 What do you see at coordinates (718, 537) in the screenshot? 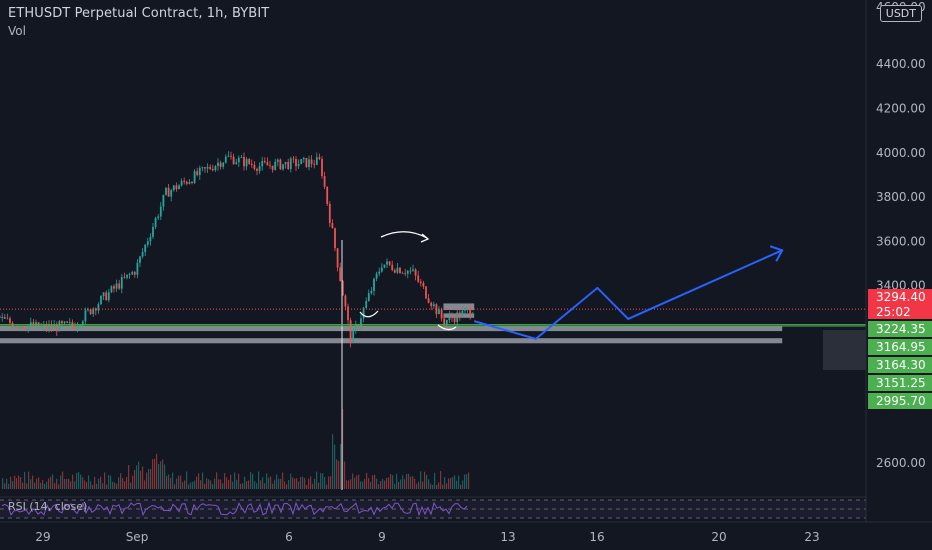
I see `time-tick: 20` at bounding box center [718, 537].